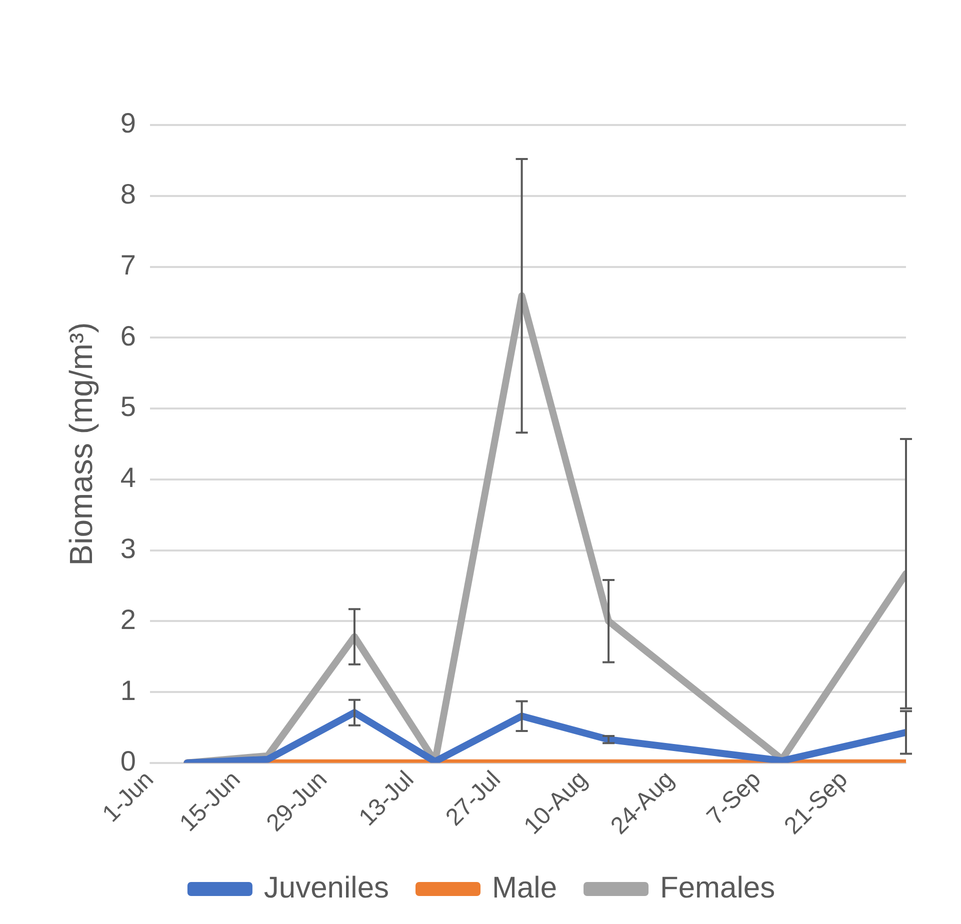  Describe the element at coordinates (128, 619) in the screenshot. I see `y-tick-label: 2` at that location.